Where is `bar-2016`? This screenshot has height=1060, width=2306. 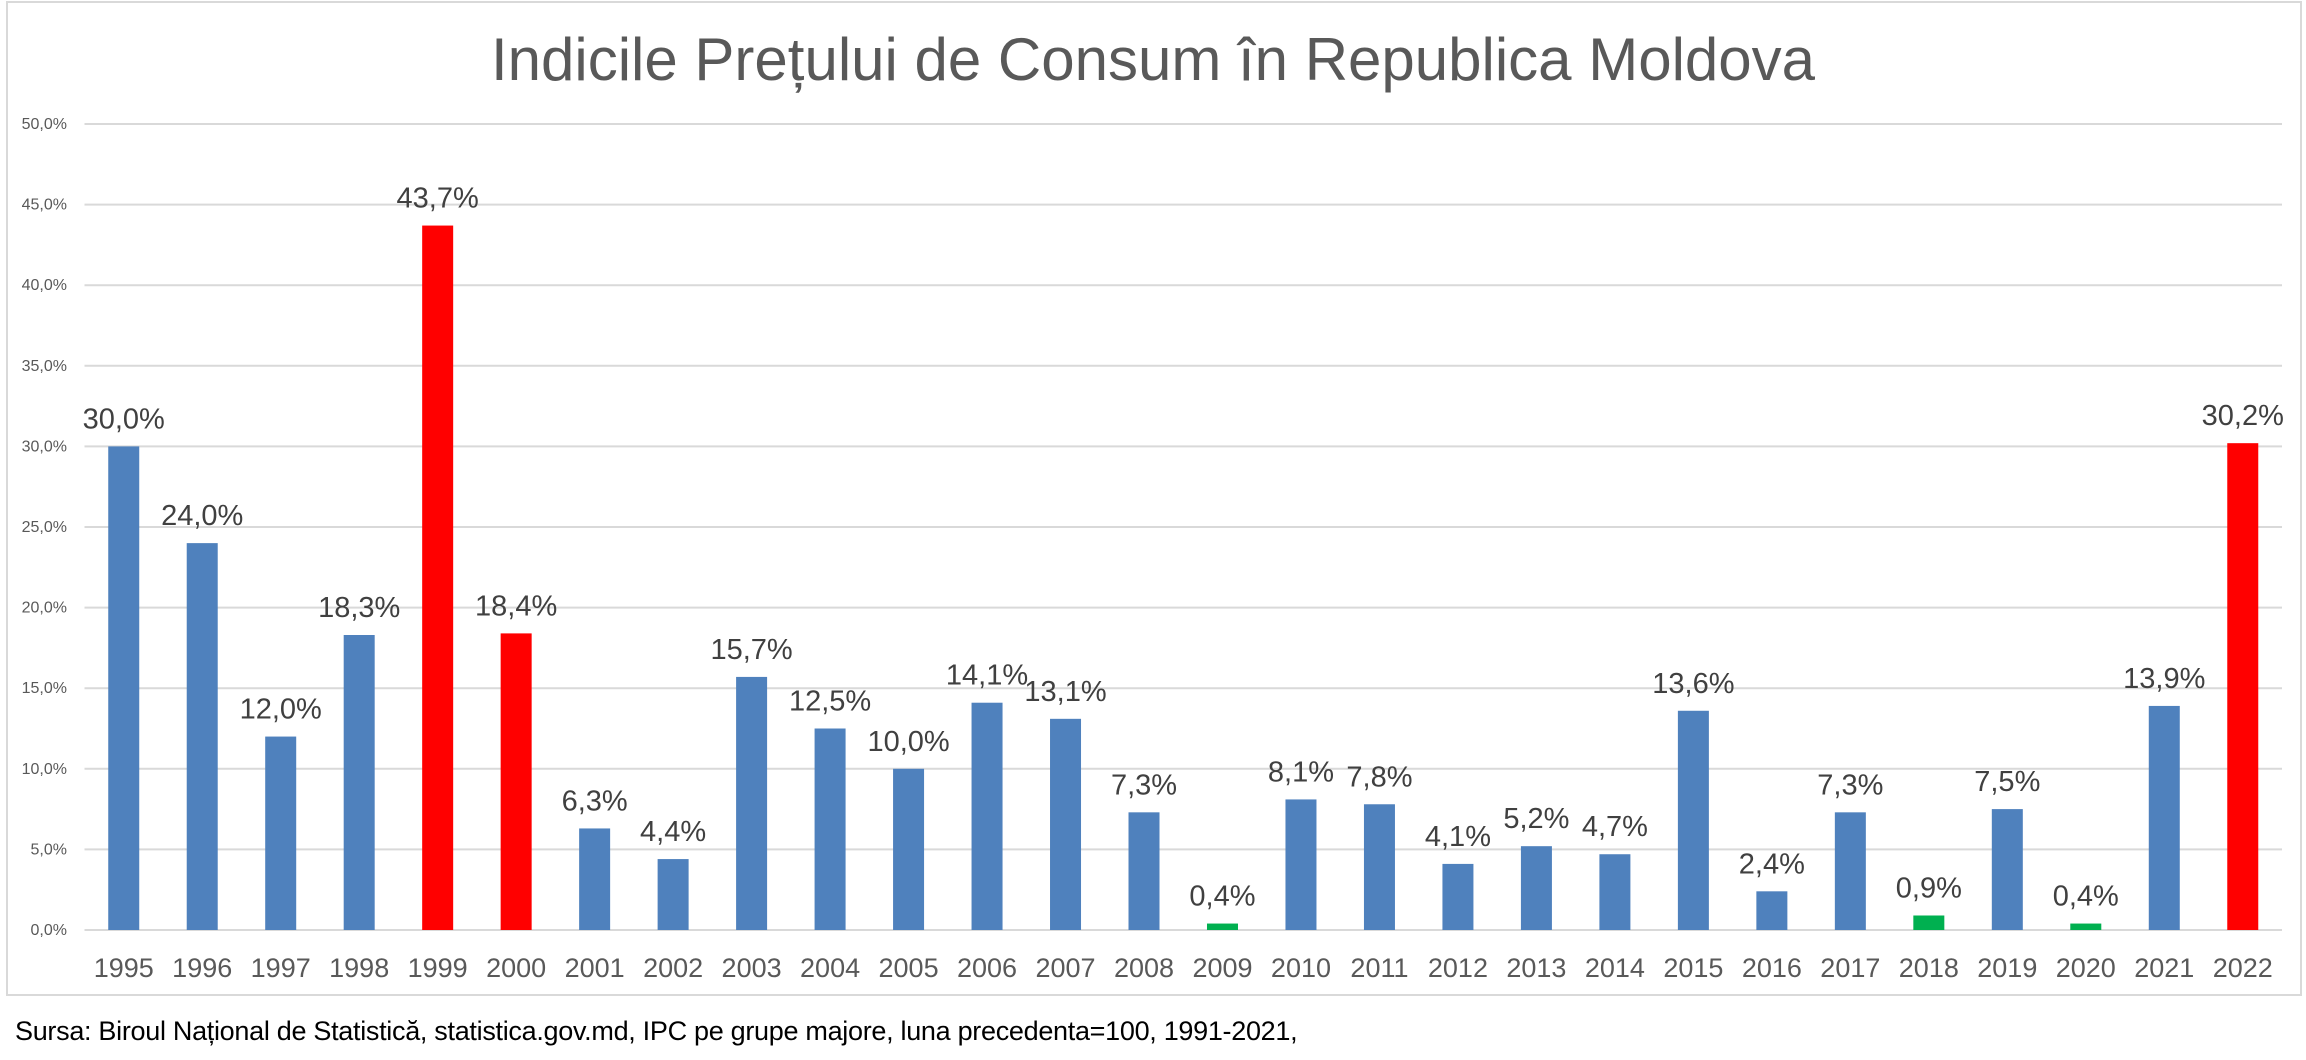
bar-2016 is located at coordinates (1772, 910).